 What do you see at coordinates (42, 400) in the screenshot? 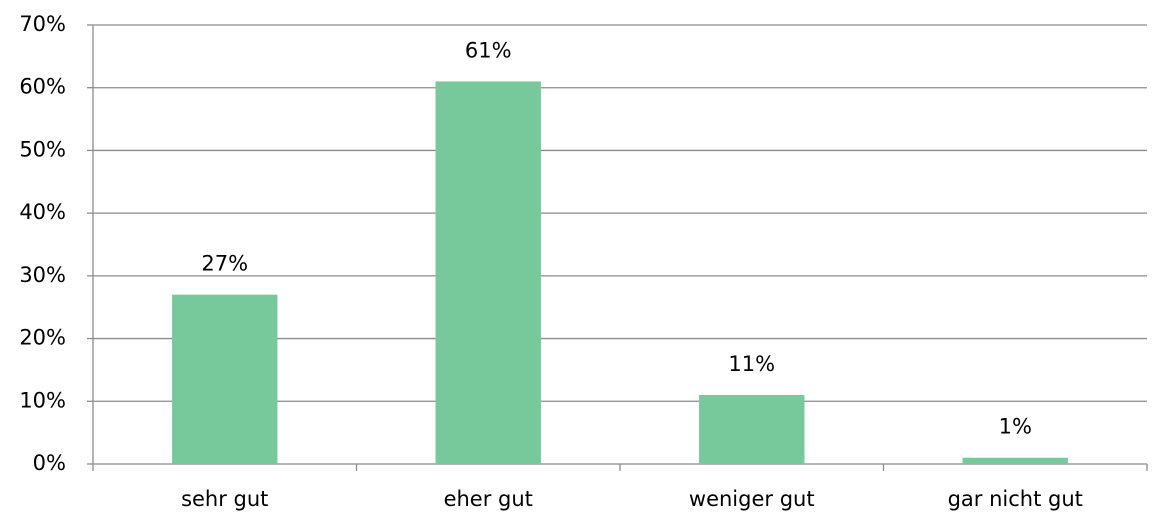
I see `y-tick-label: 10%` at bounding box center [42, 400].